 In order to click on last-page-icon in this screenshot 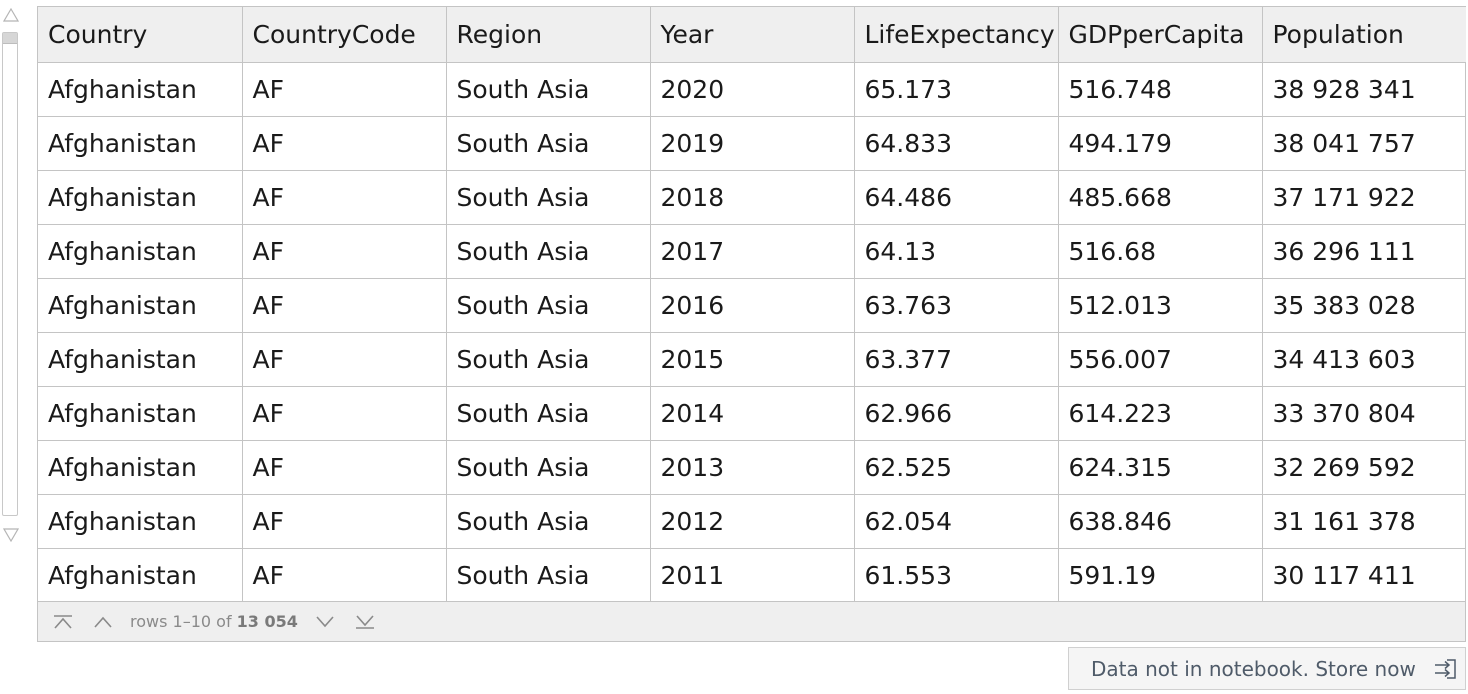, I will do `click(365, 622)`.